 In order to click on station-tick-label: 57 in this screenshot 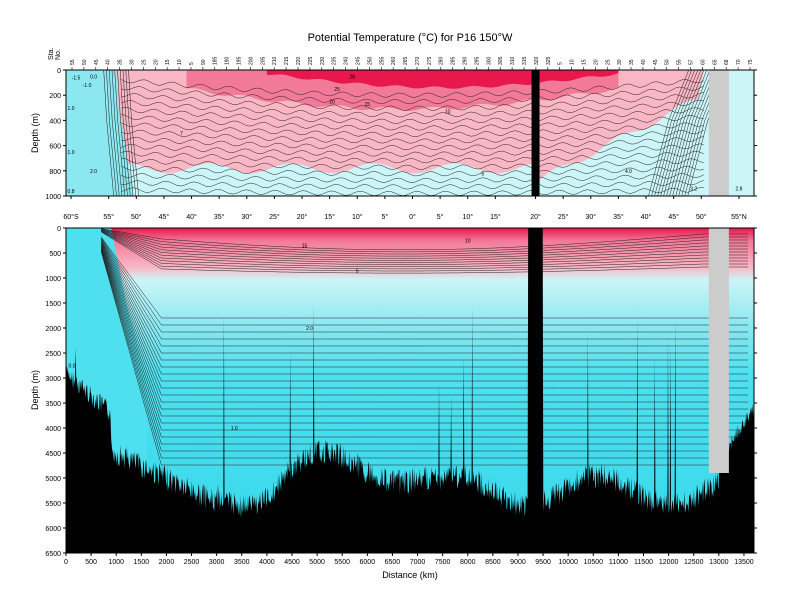, I will do `click(692, 62)`.